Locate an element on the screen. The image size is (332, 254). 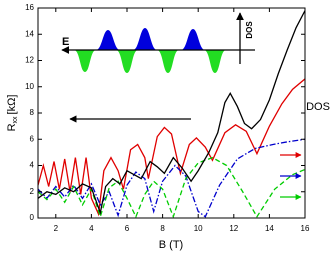
right-axis-label: DOS is located at coordinates (318, 107).